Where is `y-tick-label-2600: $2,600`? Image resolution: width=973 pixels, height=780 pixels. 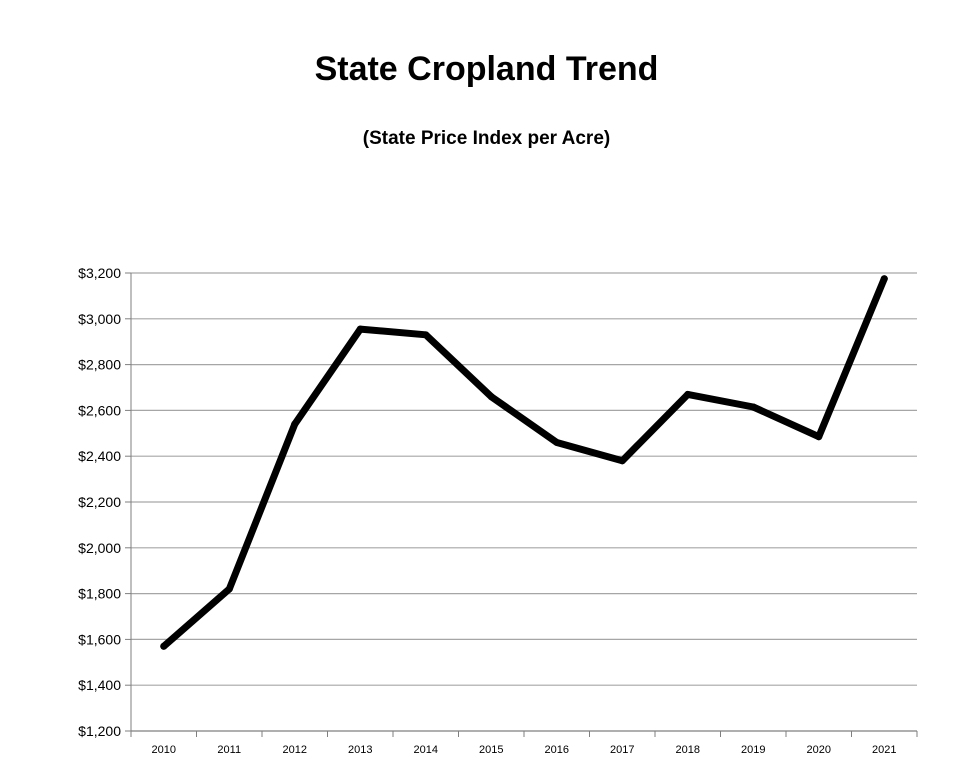
y-tick-label-2600: $2,600 is located at coordinates (99, 410).